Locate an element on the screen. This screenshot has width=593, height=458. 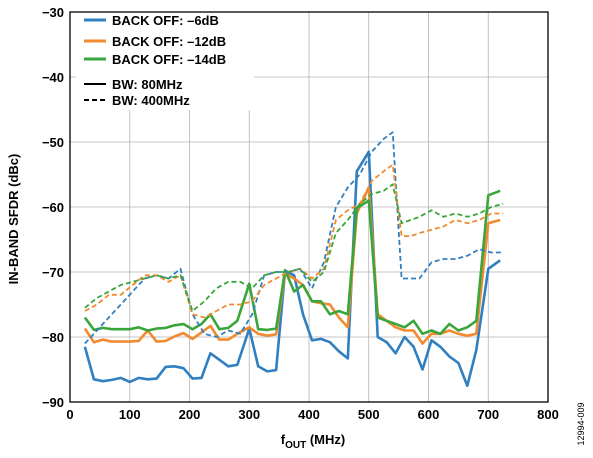
y-tick-label: −70 is located at coordinates (53, 272).